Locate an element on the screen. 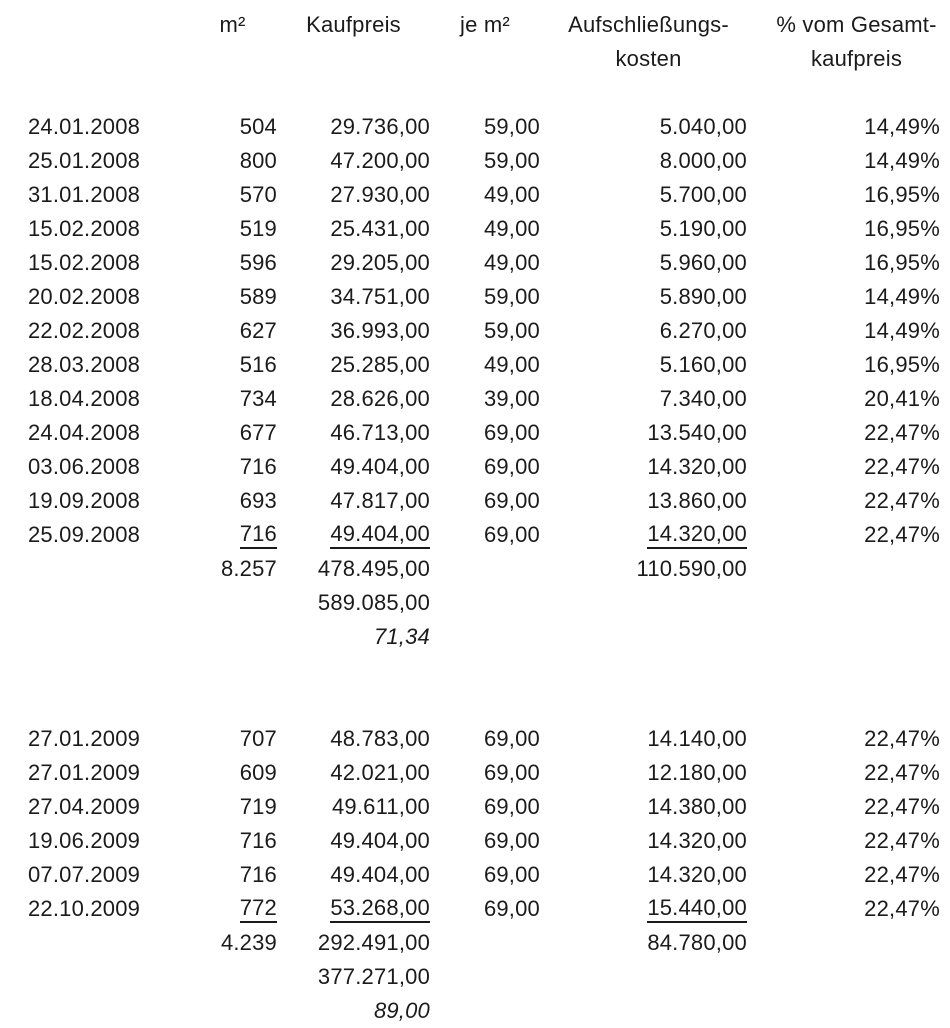  cell-kaufpreis: 49.404,00 is located at coordinates (353, 841).